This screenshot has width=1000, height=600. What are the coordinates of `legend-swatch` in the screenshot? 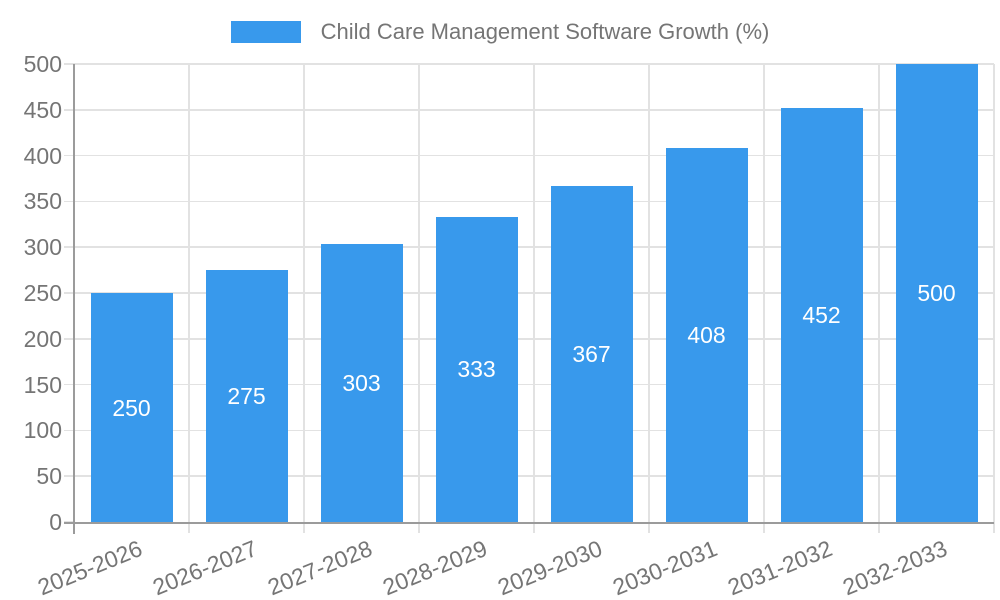 It's located at (265, 32).